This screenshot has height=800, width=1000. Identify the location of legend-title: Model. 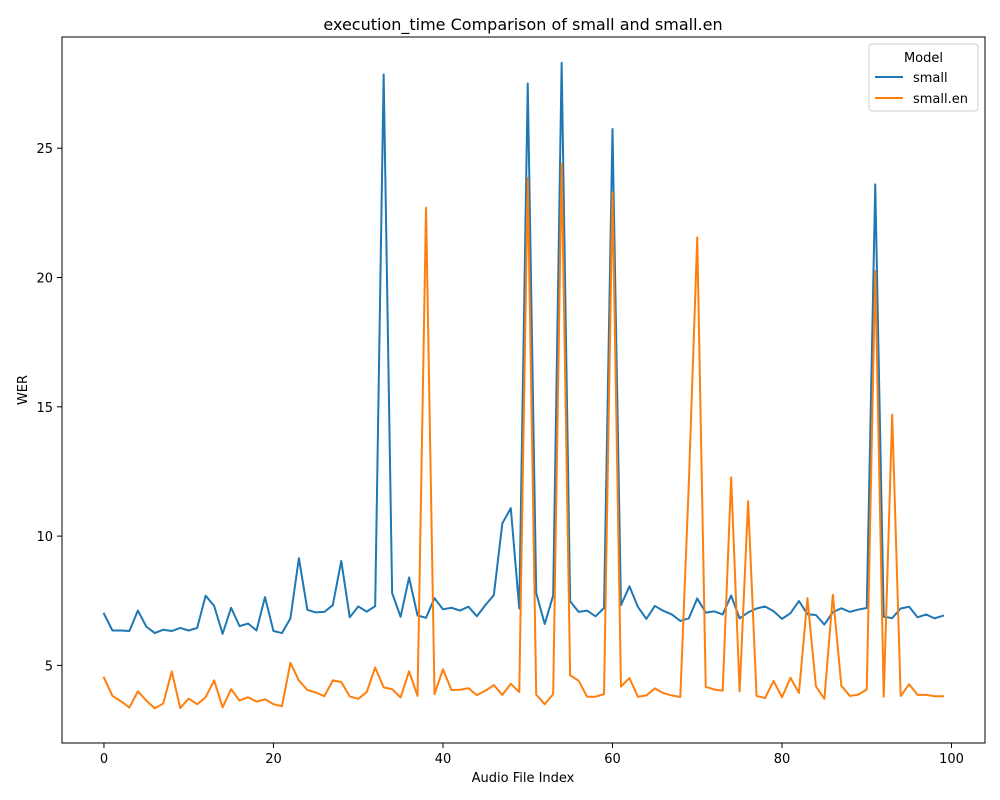
(923, 58).